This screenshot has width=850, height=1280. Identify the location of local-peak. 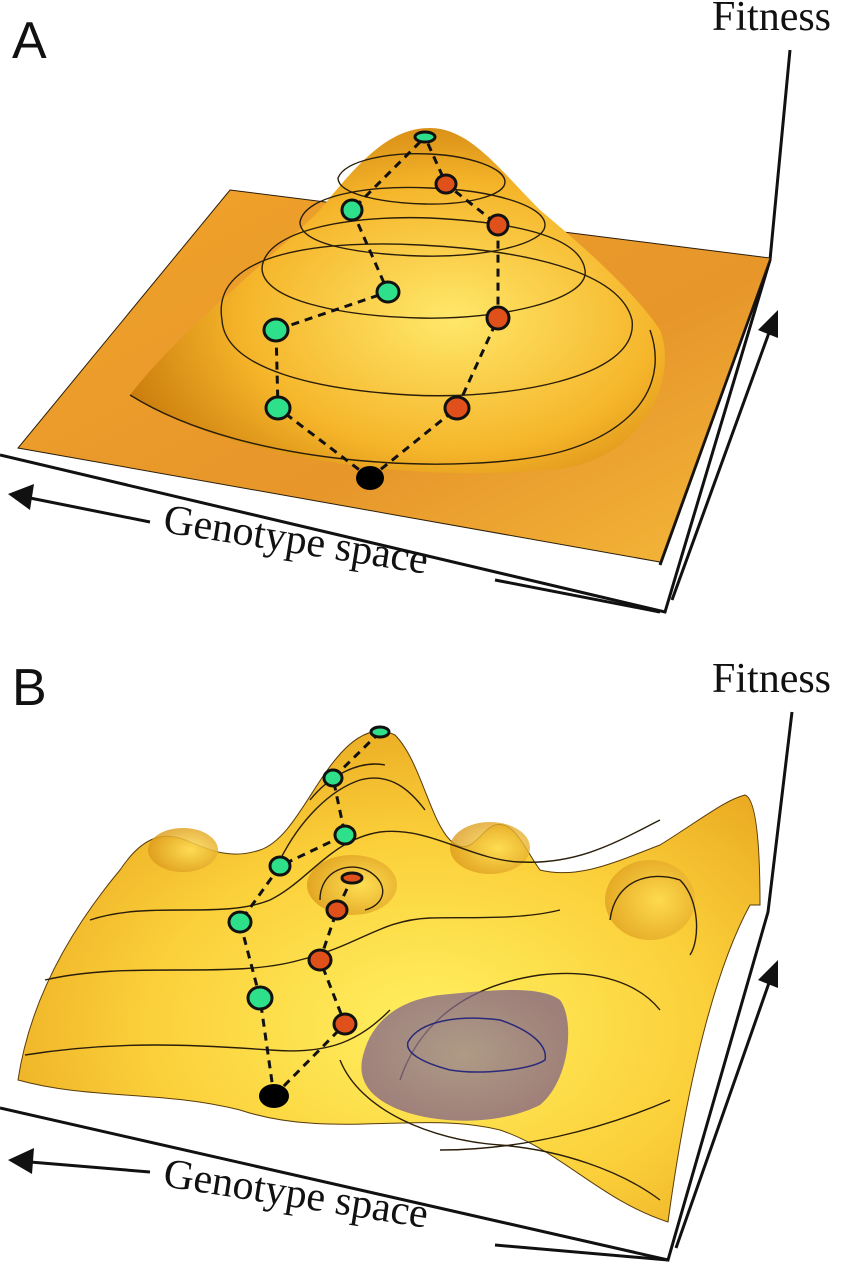
(352, 885).